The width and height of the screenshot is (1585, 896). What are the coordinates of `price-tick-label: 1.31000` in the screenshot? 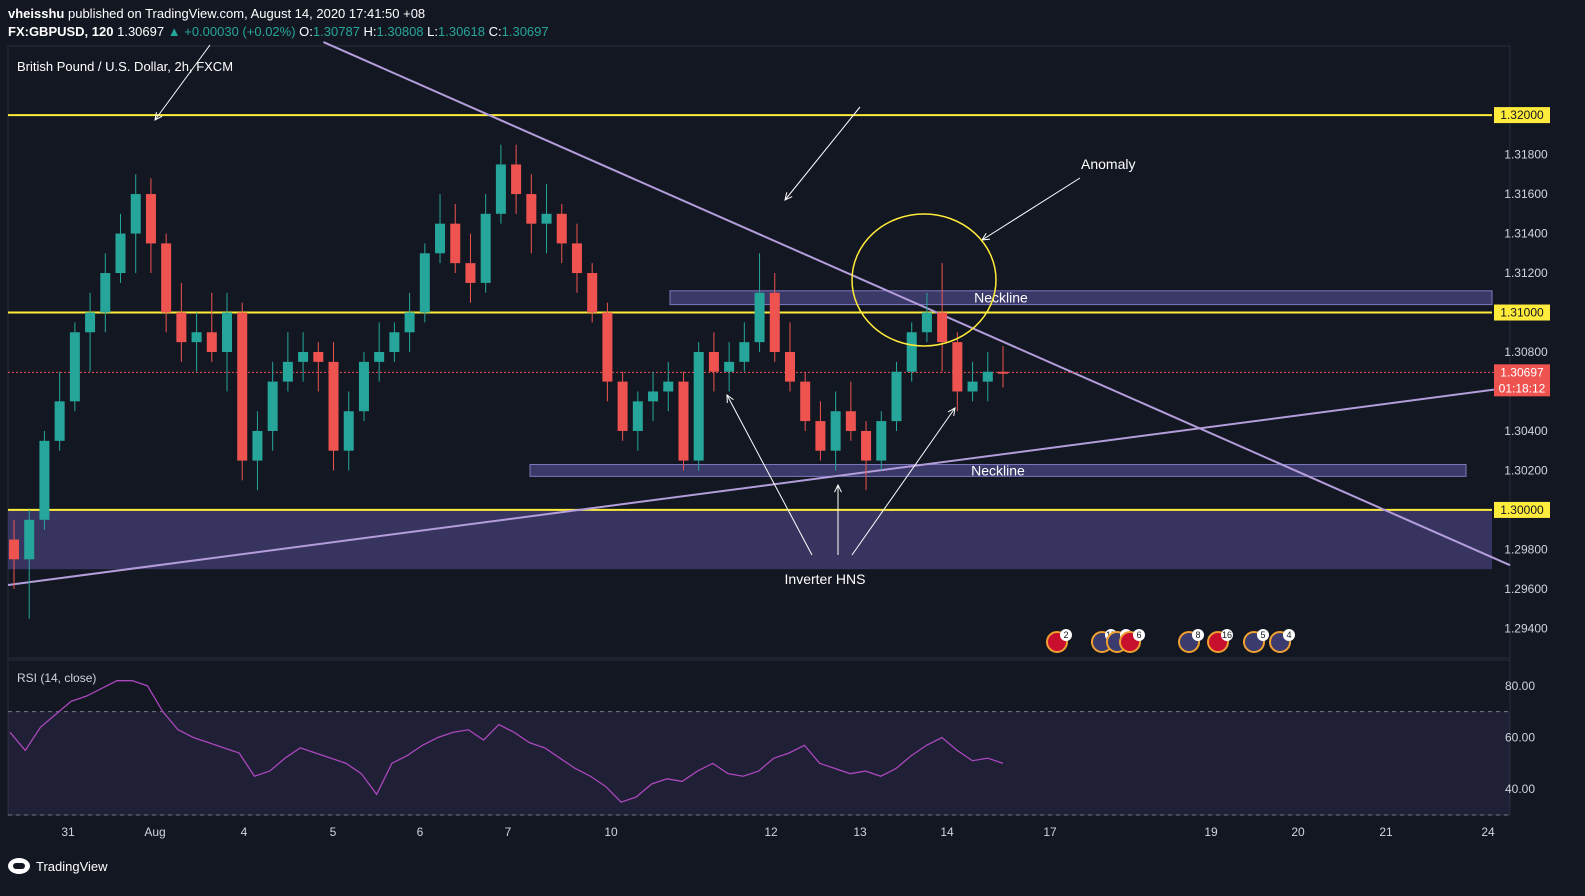 It's located at (1522, 313).